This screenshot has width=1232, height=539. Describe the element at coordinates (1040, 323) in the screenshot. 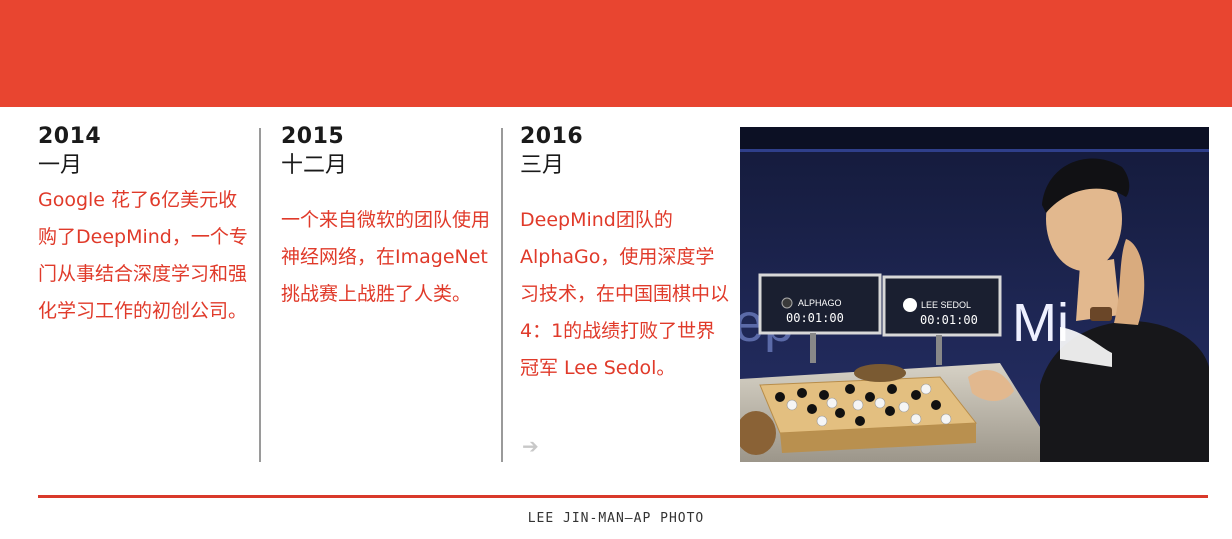

I see `banner-text: Mi` at that location.